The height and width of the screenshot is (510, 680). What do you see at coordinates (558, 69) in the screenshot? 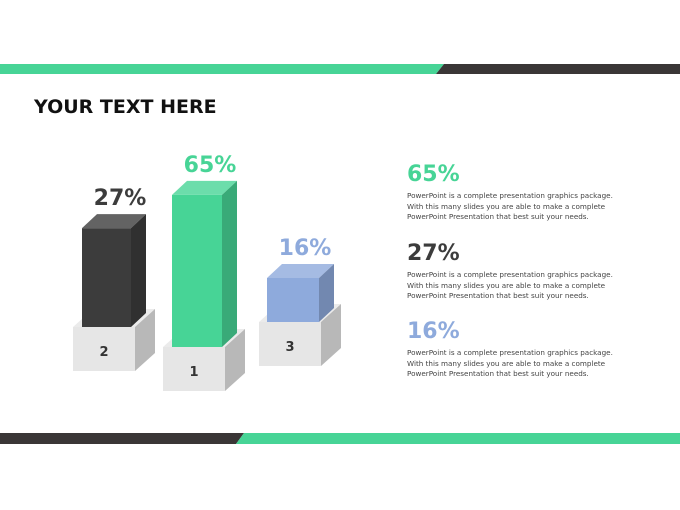
I see `top-dark-band` at bounding box center [558, 69].